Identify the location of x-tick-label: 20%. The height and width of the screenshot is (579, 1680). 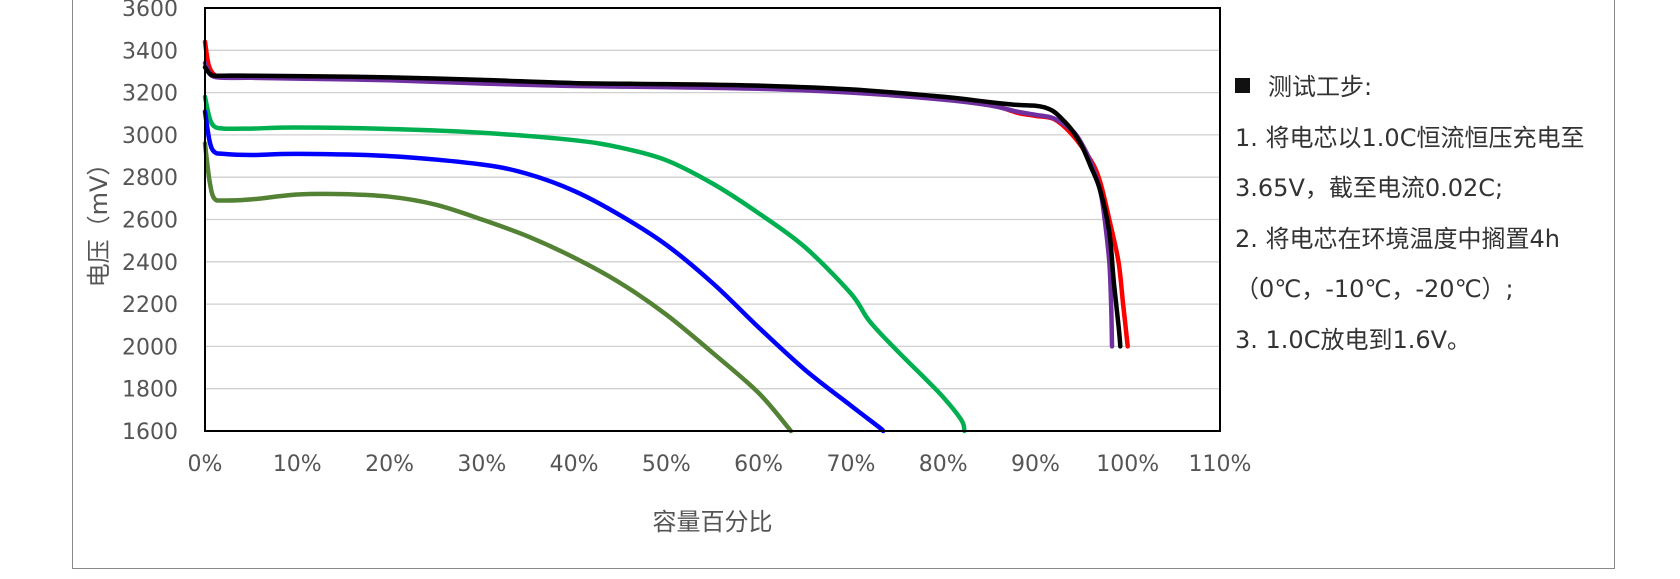
(389, 464).